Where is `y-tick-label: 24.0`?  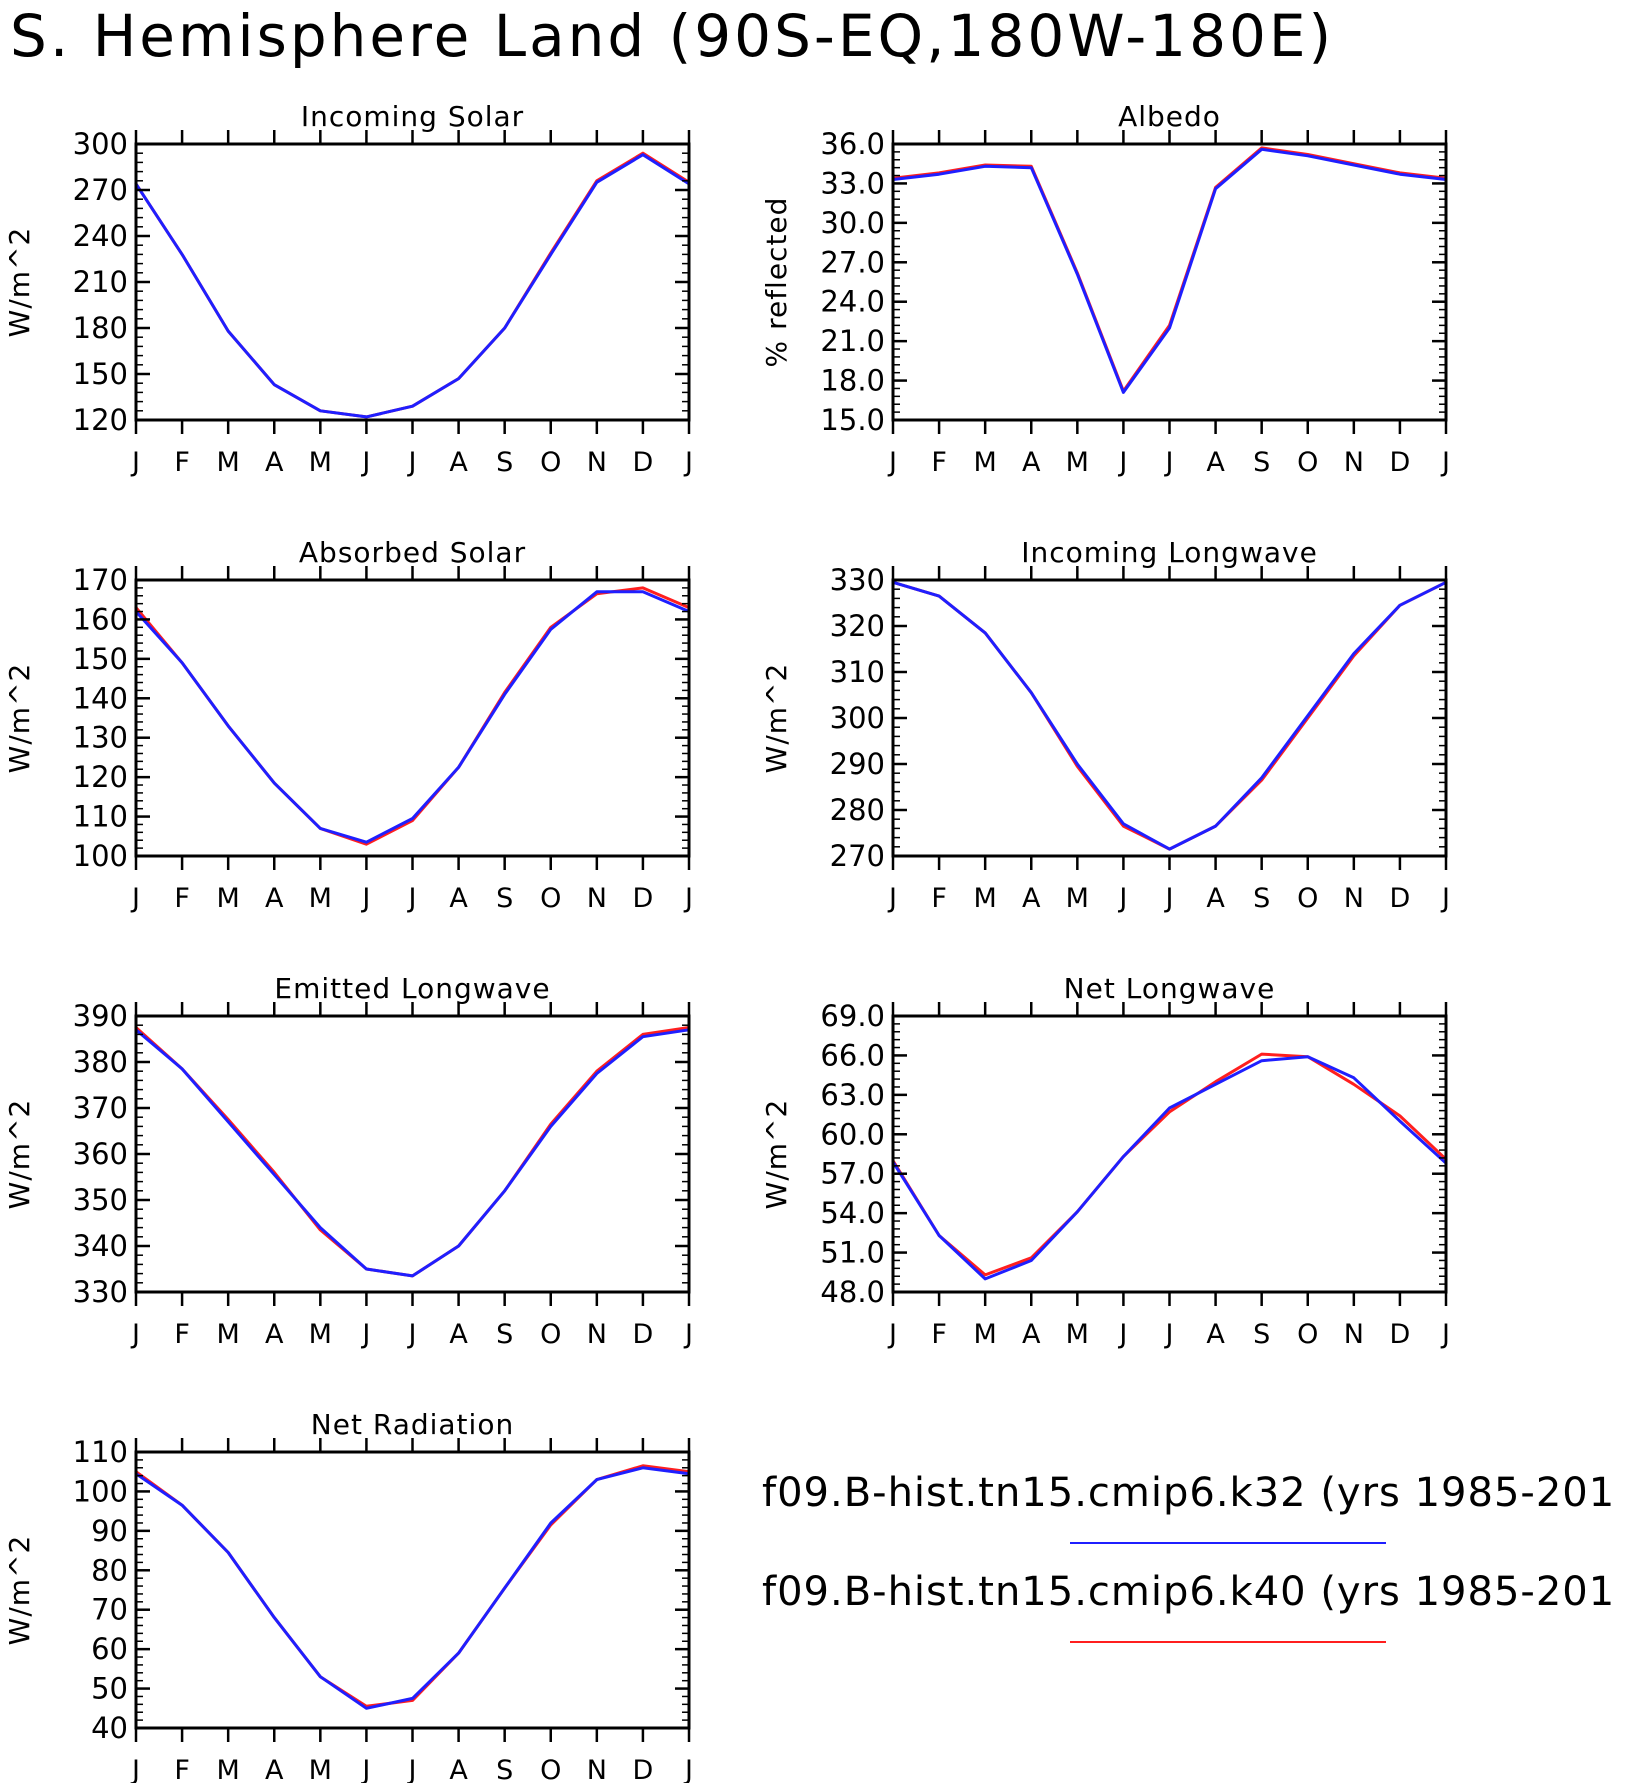
y-tick-label: 24.0 is located at coordinates (852, 302).